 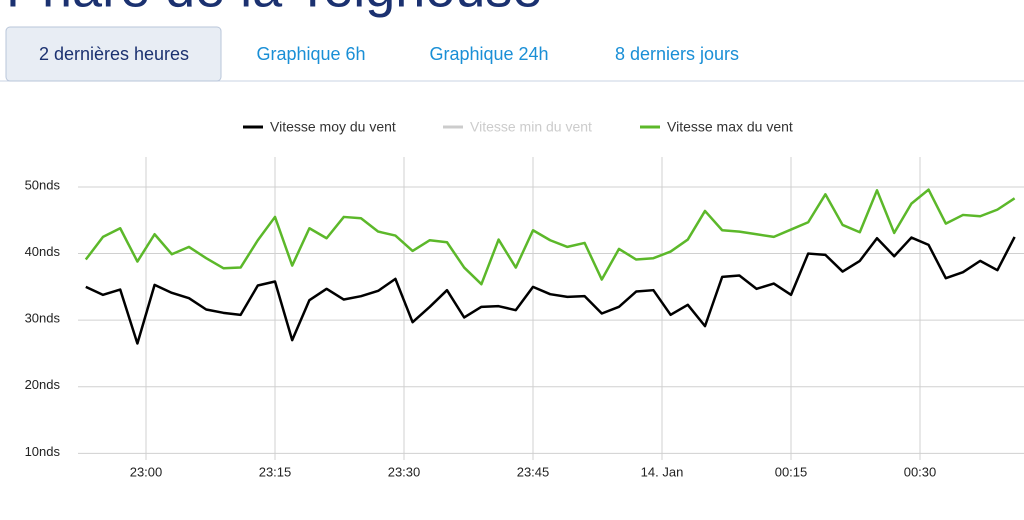 I want to click on x-tick-label: 23:30, so click(x=404, y=471).